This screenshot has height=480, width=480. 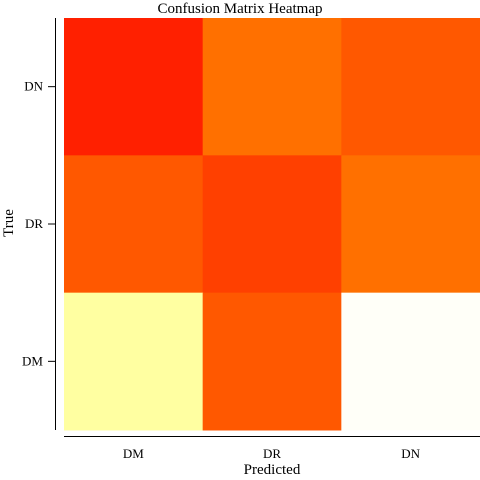 What do you see at coordinates (32, 360) in the screenshot?
I see `y-tick-label: DM` at bounding box center [32, 360].